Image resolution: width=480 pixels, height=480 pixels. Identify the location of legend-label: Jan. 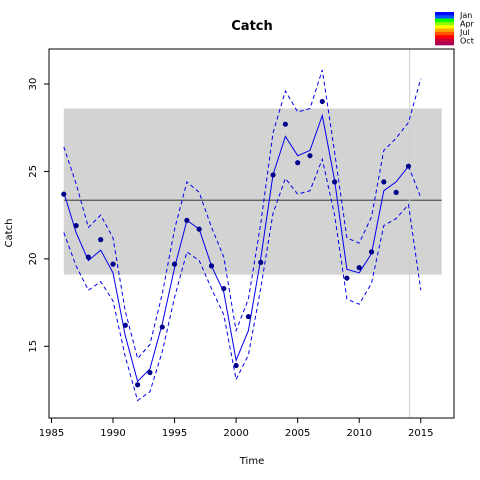
(465, 15).